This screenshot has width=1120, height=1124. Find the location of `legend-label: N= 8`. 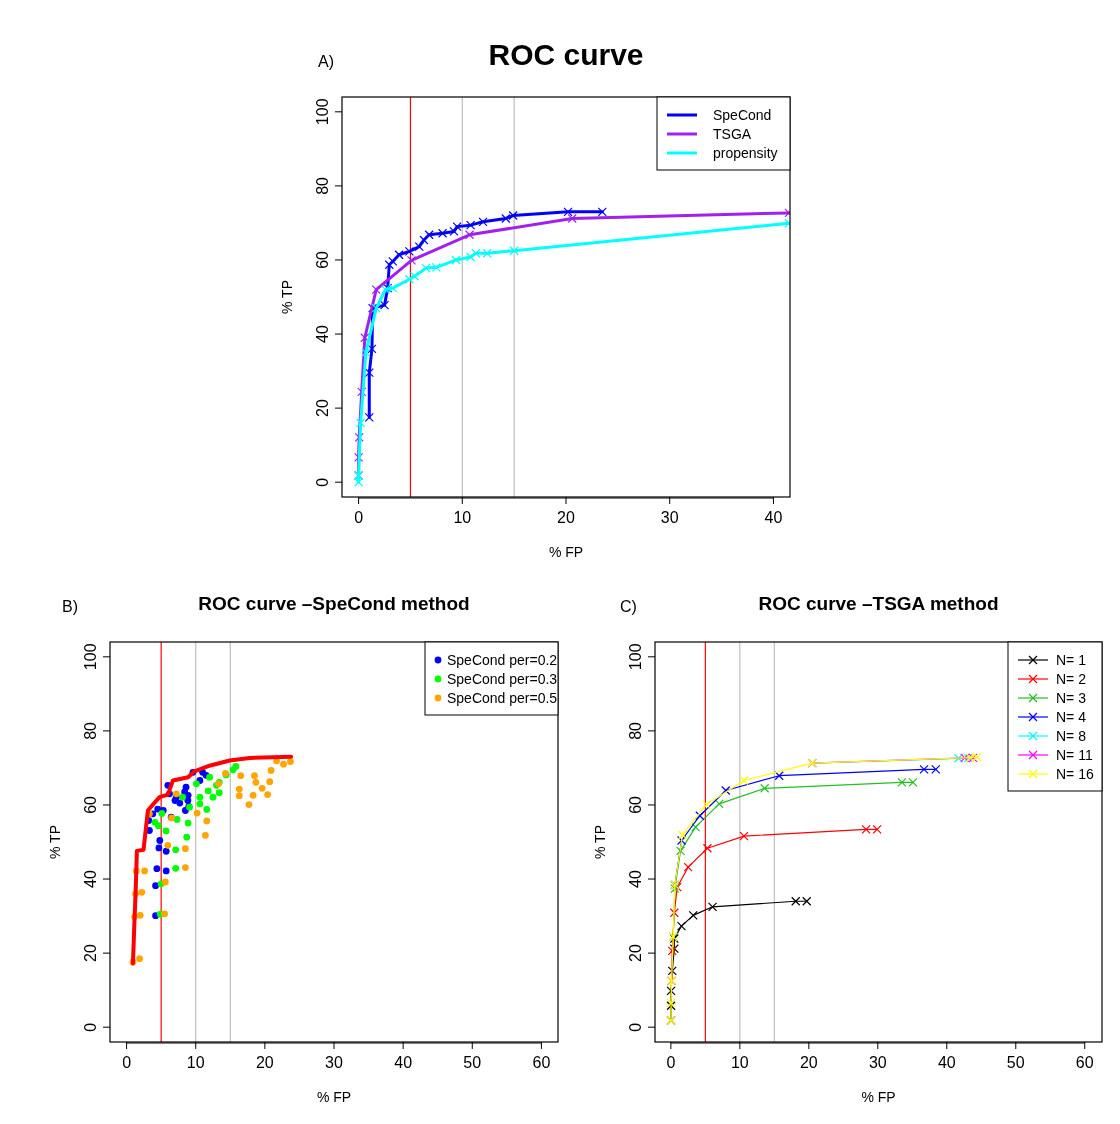

legend-label: N= 8 is located at coordinates (1071, 736).